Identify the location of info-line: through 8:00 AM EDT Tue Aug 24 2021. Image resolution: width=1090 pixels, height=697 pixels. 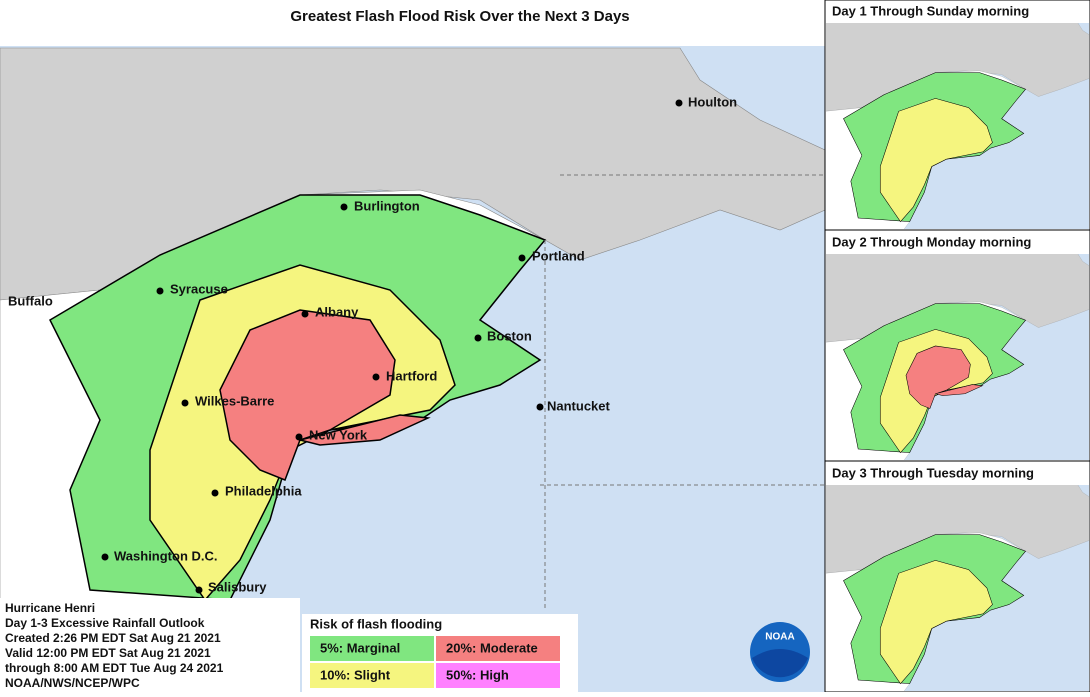
(114, 668).